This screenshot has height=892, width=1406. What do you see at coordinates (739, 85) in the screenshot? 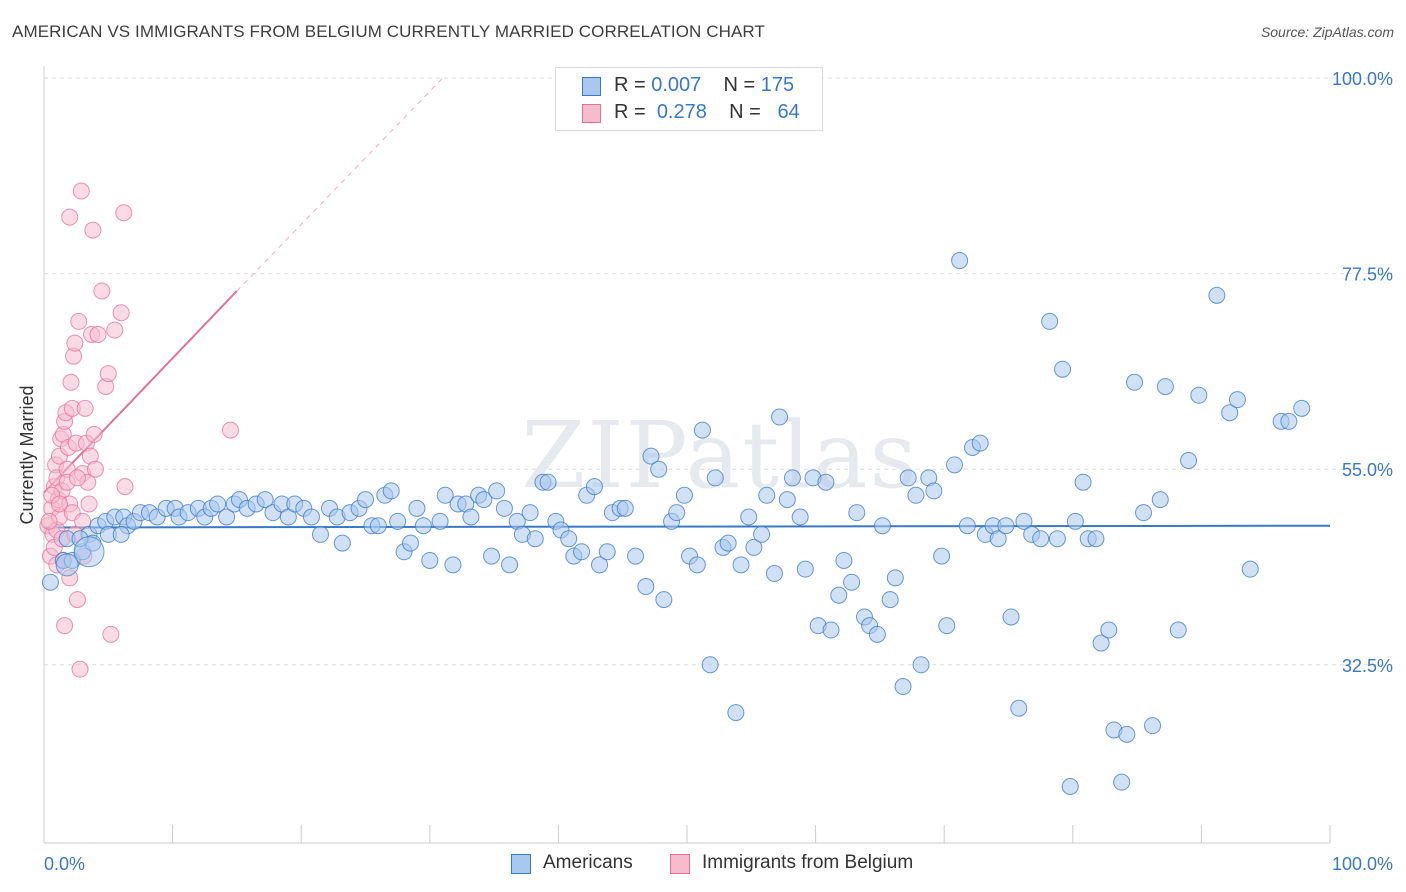
I see `n-label: N =` at bounding box center [739, 85].